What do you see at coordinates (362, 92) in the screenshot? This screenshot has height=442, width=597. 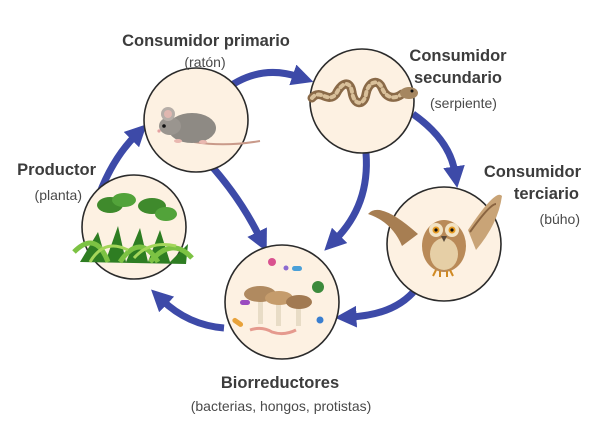 I see `snake-icon` at bounding box center [362, 92].